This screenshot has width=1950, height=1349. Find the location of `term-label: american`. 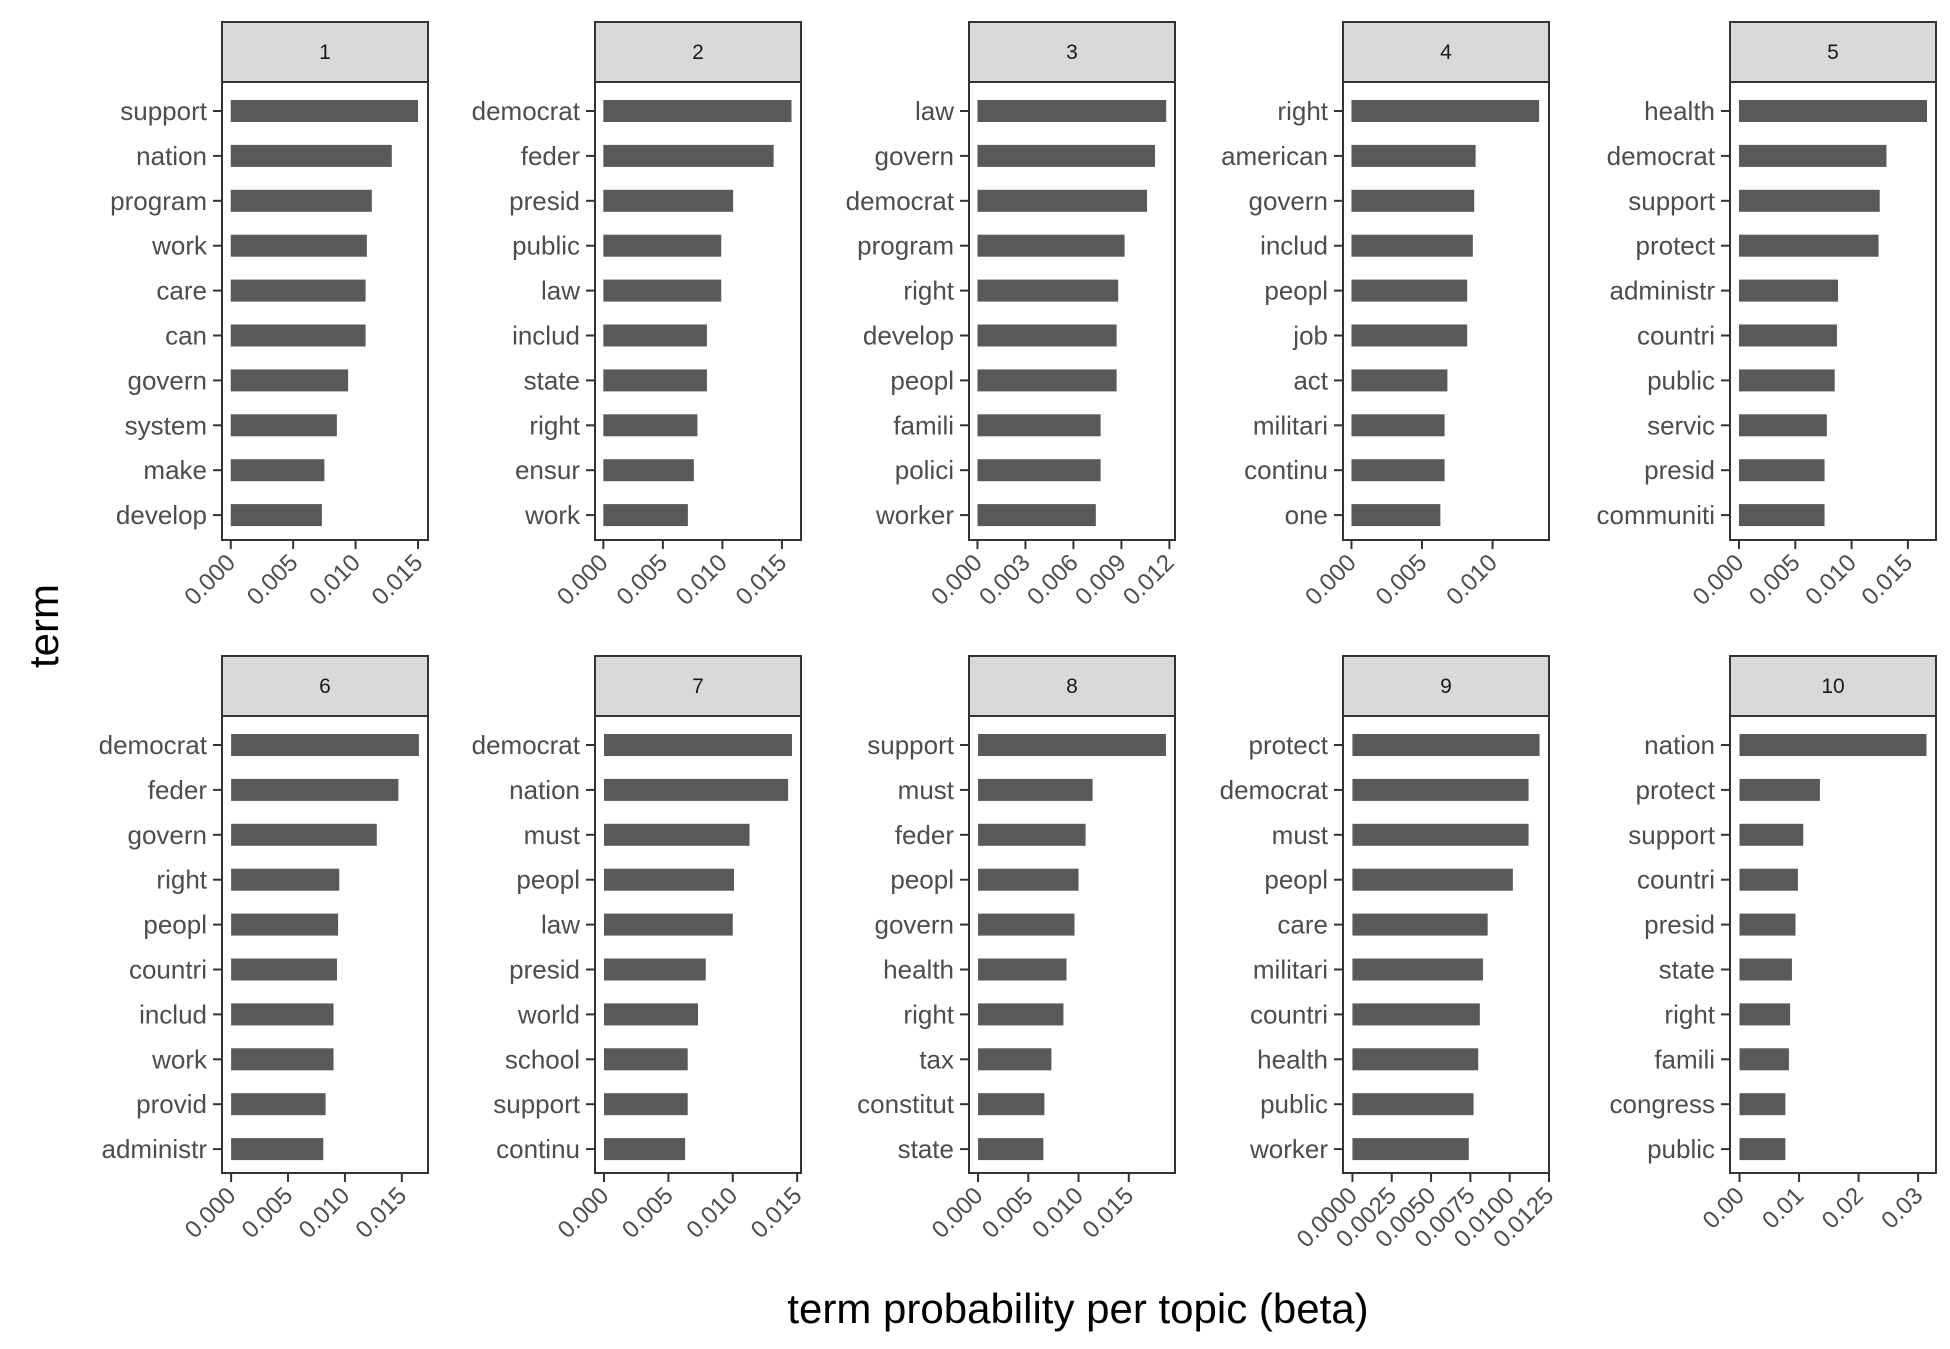

term-label: american is located at coordinates (1274, 156).